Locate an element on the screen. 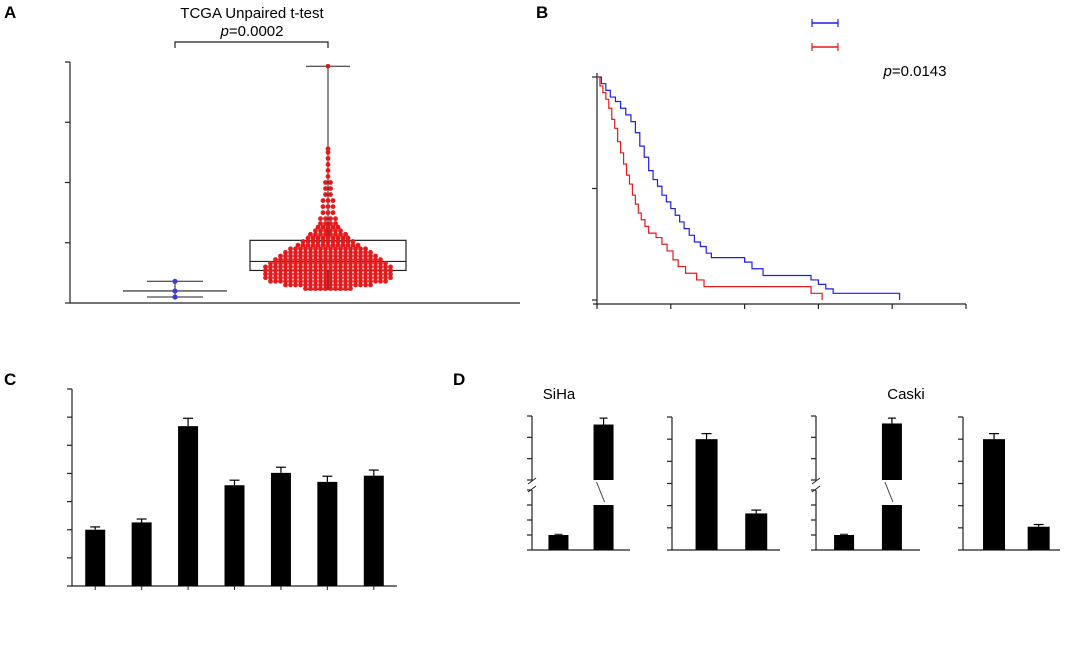 Image resolution: width=1072 pixels, height=646 pixels. d1-axis-break-mark is located at coordinates (532, 489).